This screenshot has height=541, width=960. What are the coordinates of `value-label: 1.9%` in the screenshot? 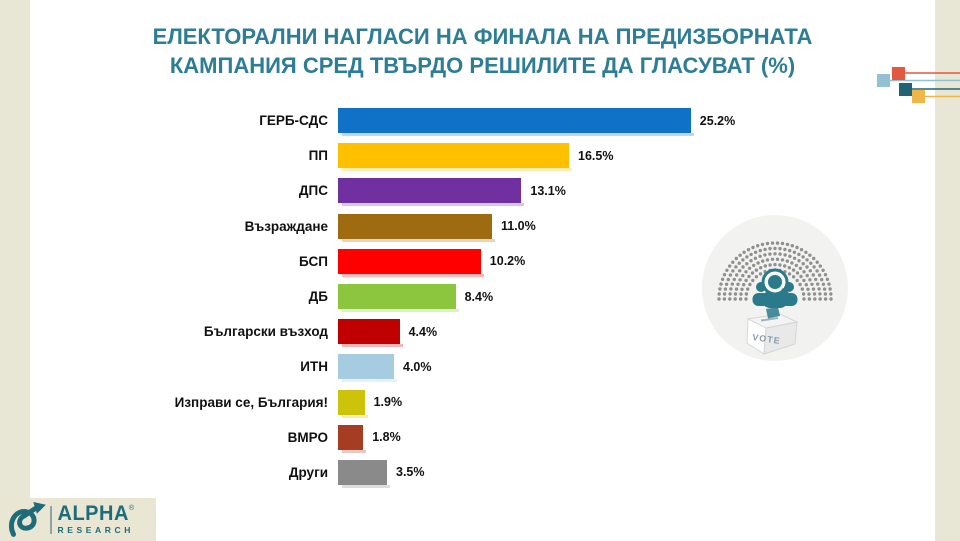 It's located at (388, 402).